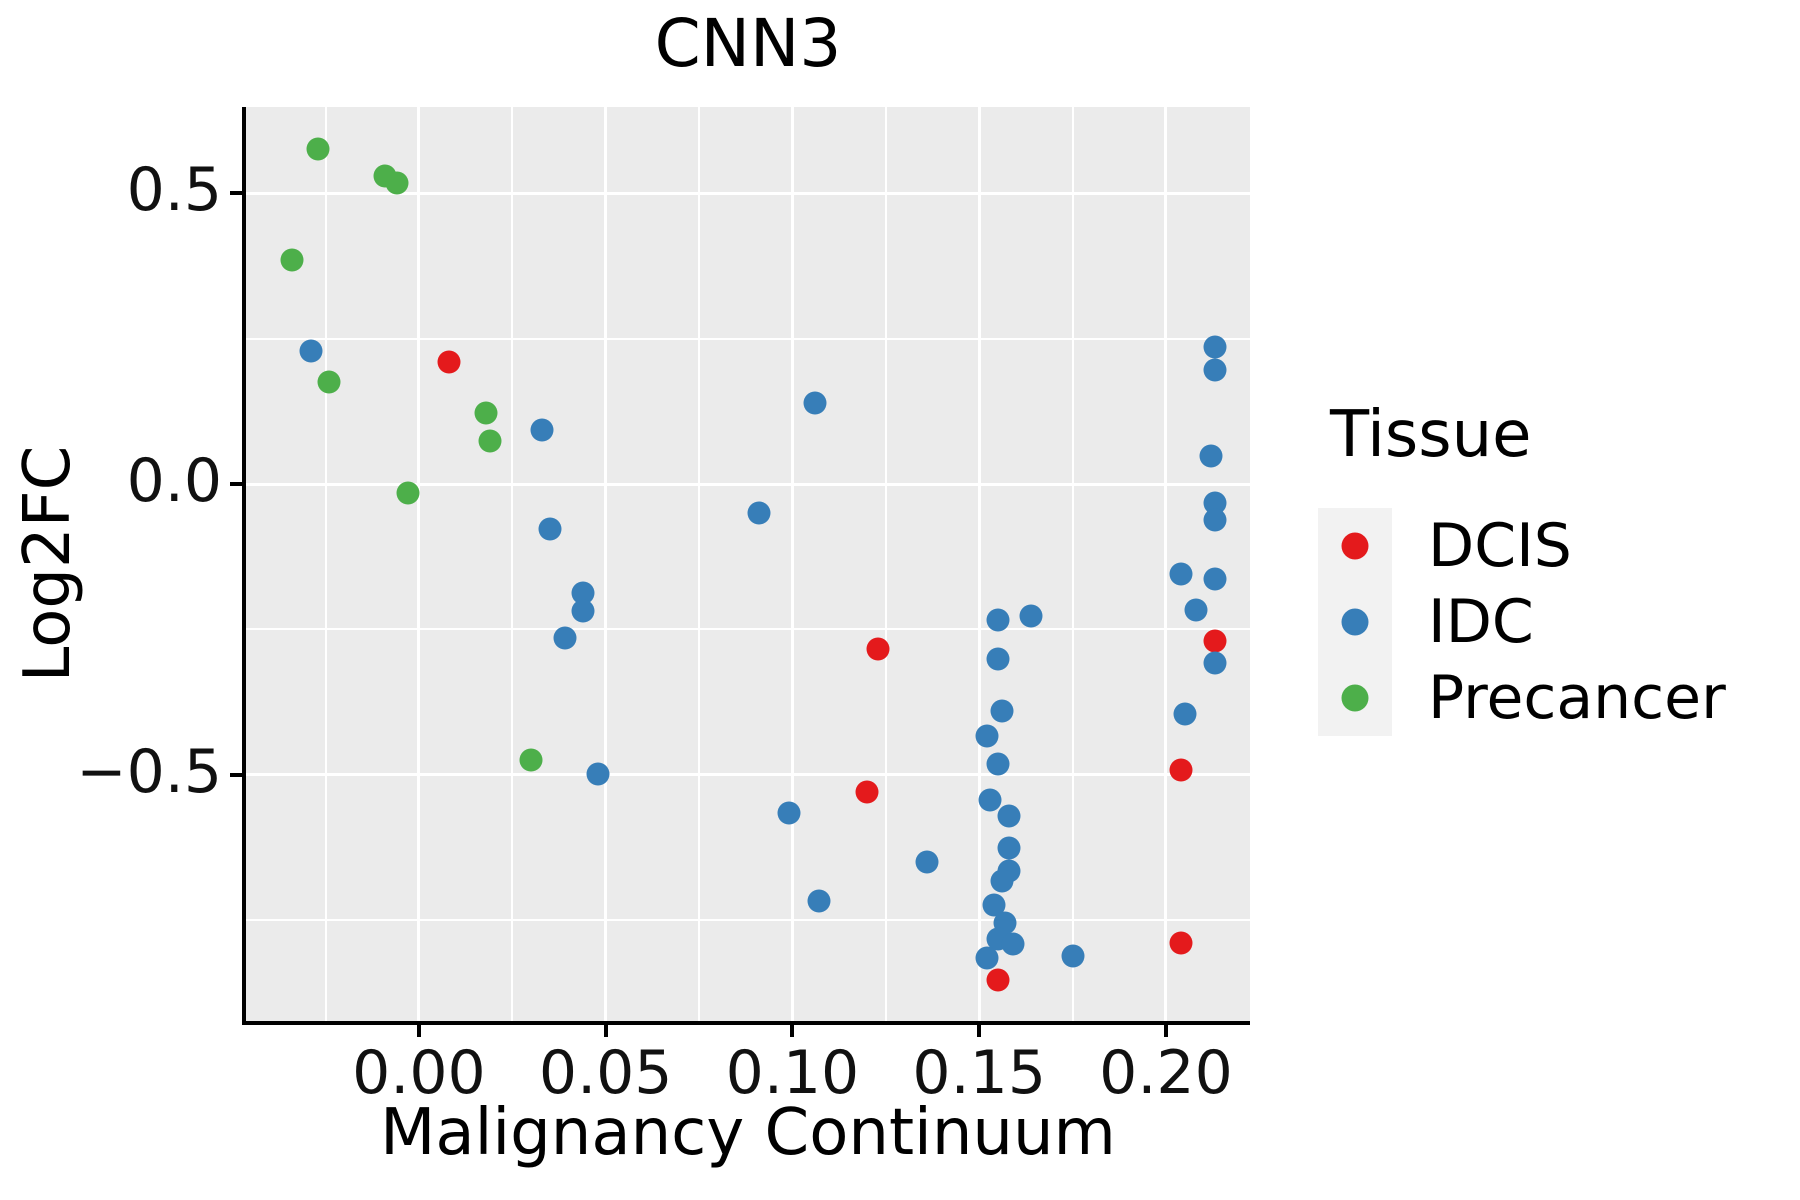 Image resolution: width=1800 pixels, height=1200 pixels. I want to click on y-tick-label: −0.5, so click(149, 772).